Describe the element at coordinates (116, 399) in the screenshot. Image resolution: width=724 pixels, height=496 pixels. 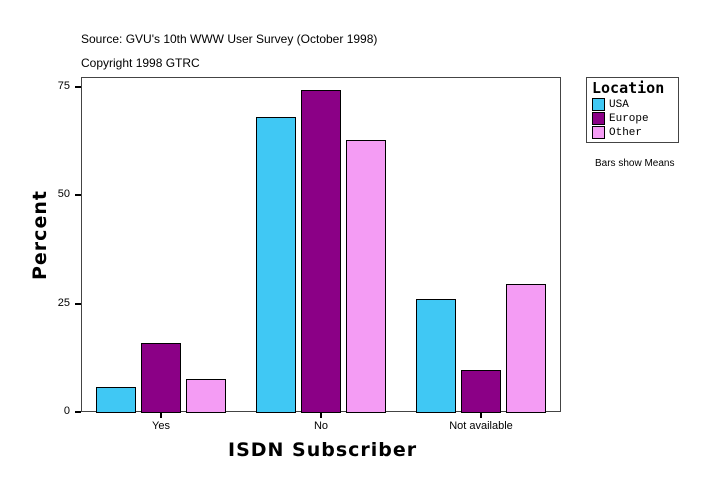
I see `bar-usa-yes` at that location.